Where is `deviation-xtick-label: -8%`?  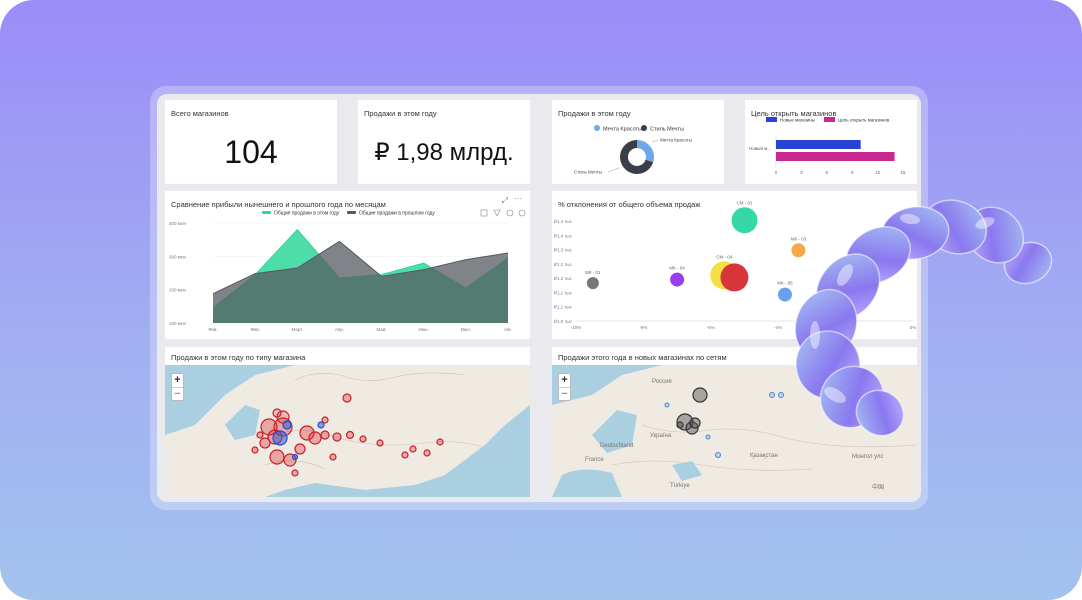 deviation-xtick-label: -8% is located at coordinates (643, 327).